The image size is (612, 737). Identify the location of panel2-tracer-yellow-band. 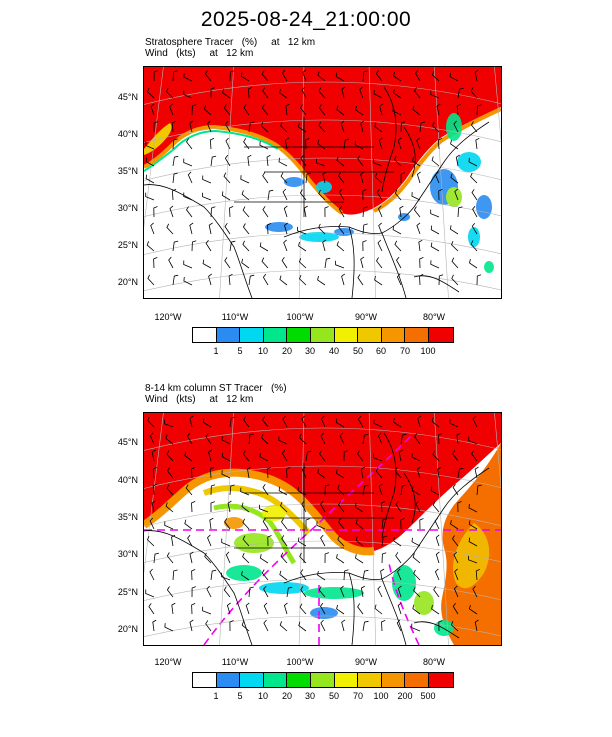
(257, 510).